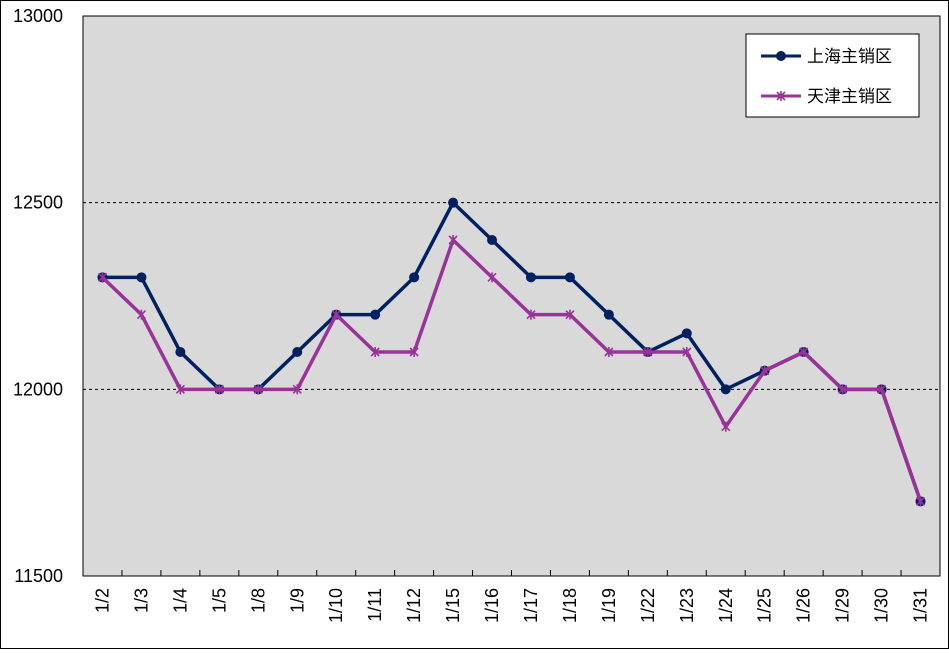 This screenshot has width=949, height=653. I want to click on x-tick-label: 1/9, so click(297, 600).